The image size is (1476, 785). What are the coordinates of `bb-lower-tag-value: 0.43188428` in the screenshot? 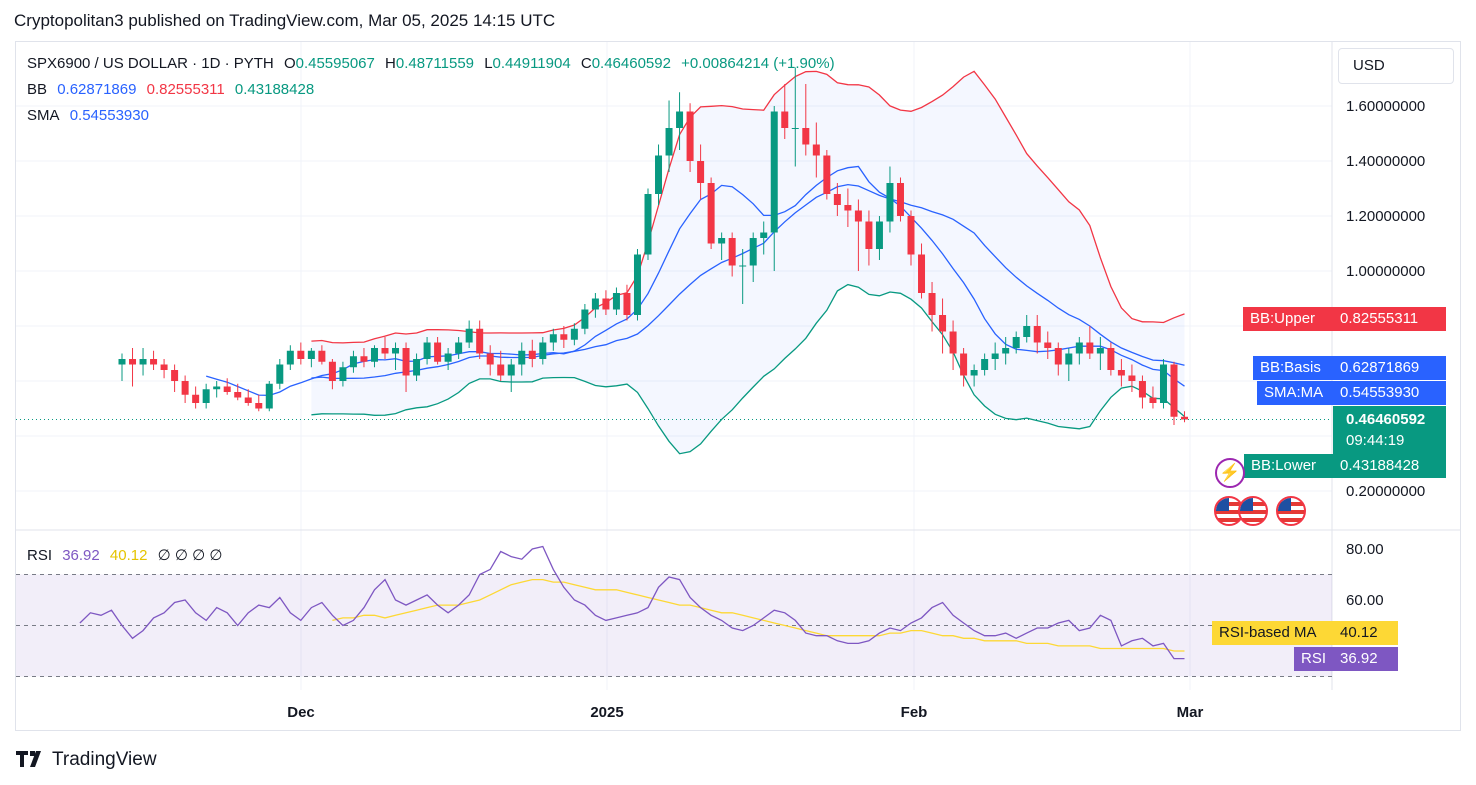 It's located at (1389, 466).